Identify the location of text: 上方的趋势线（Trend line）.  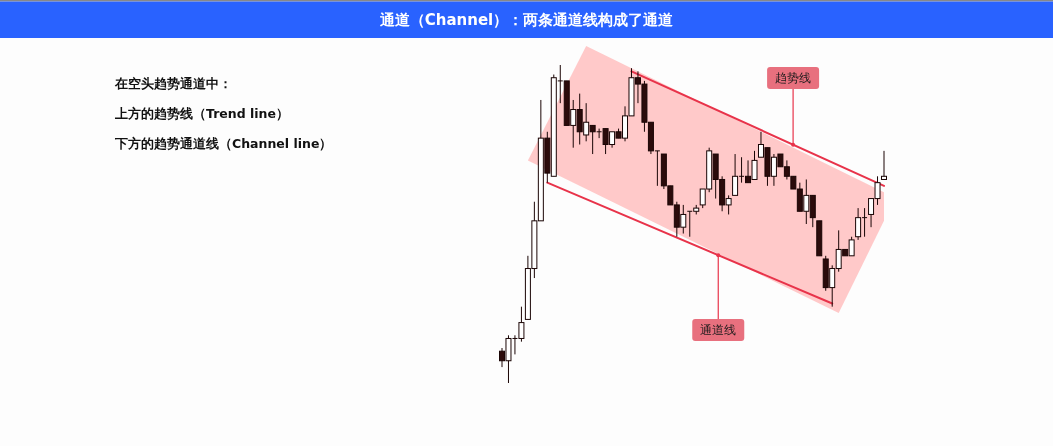
(201, 113).